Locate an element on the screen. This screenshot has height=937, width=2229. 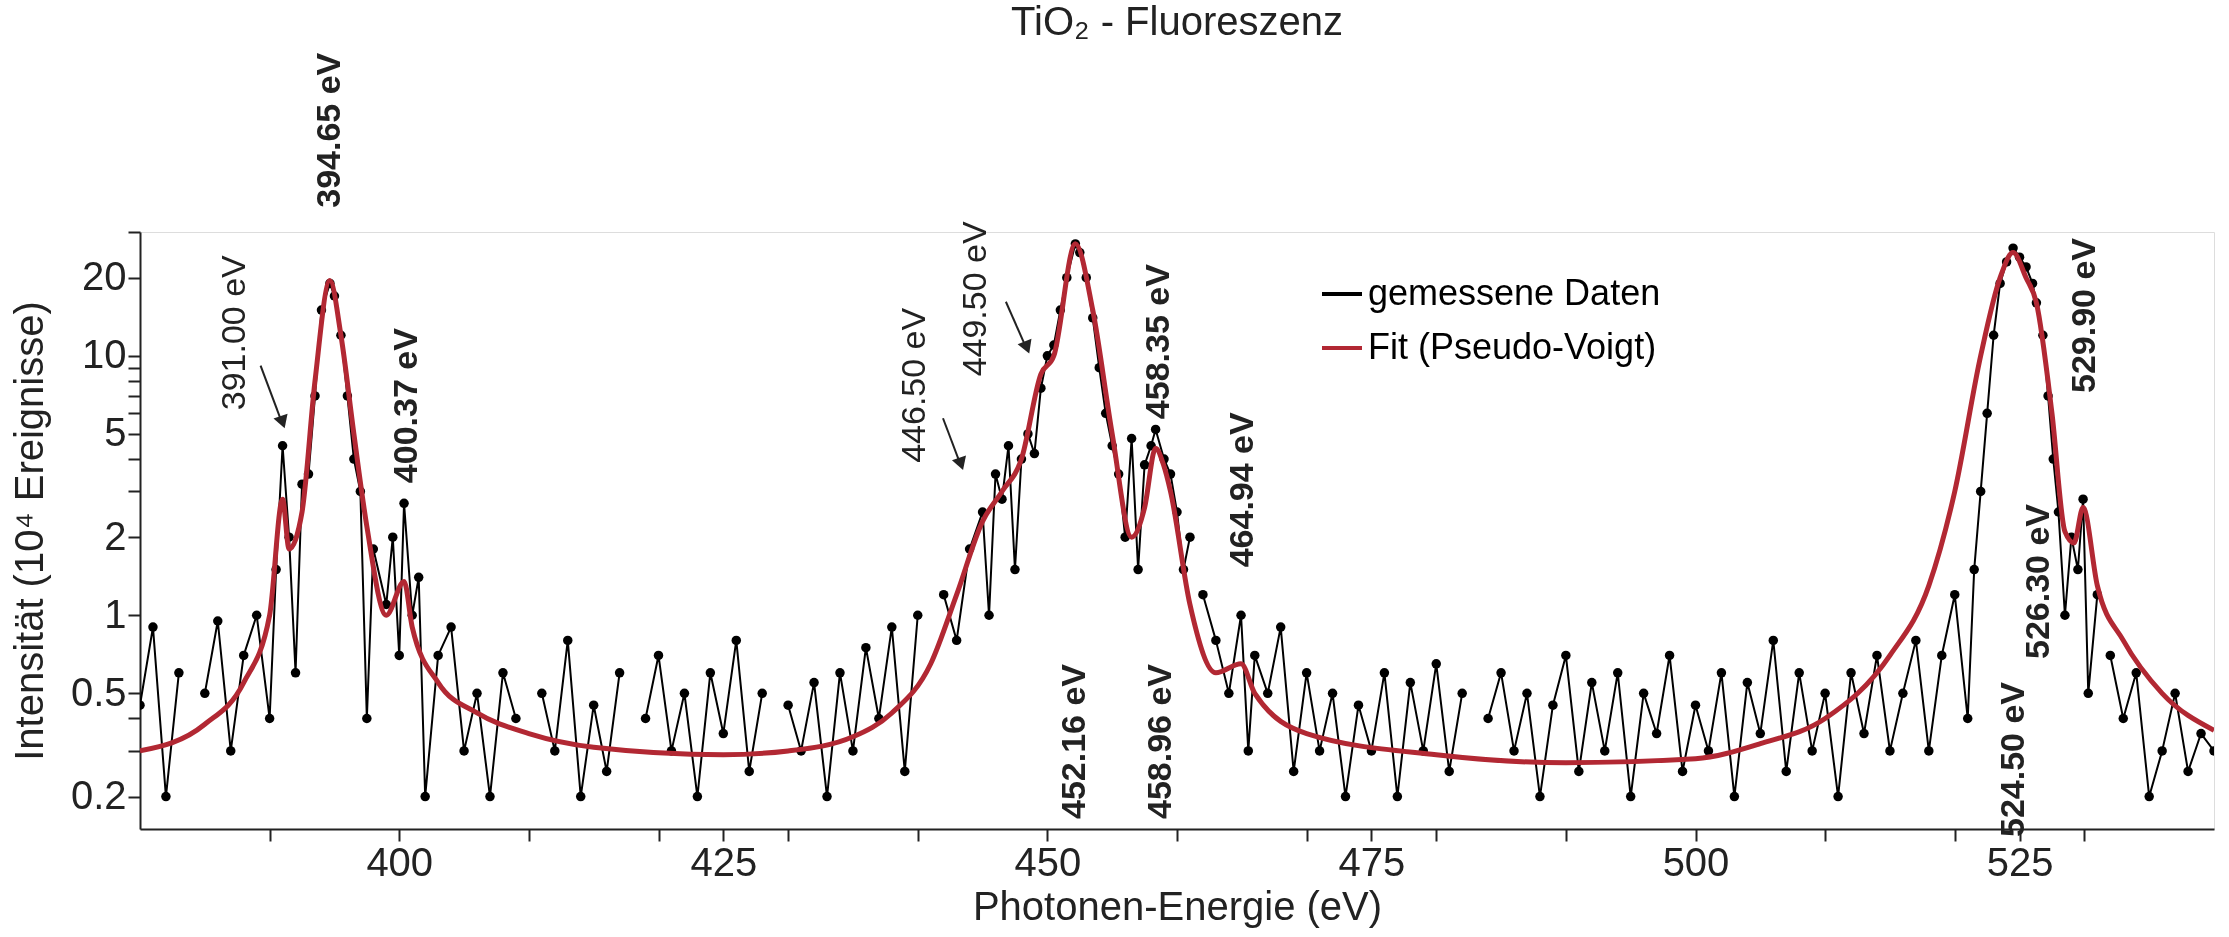
annotation: 400.37 eV is located at coordinates (405, 405).